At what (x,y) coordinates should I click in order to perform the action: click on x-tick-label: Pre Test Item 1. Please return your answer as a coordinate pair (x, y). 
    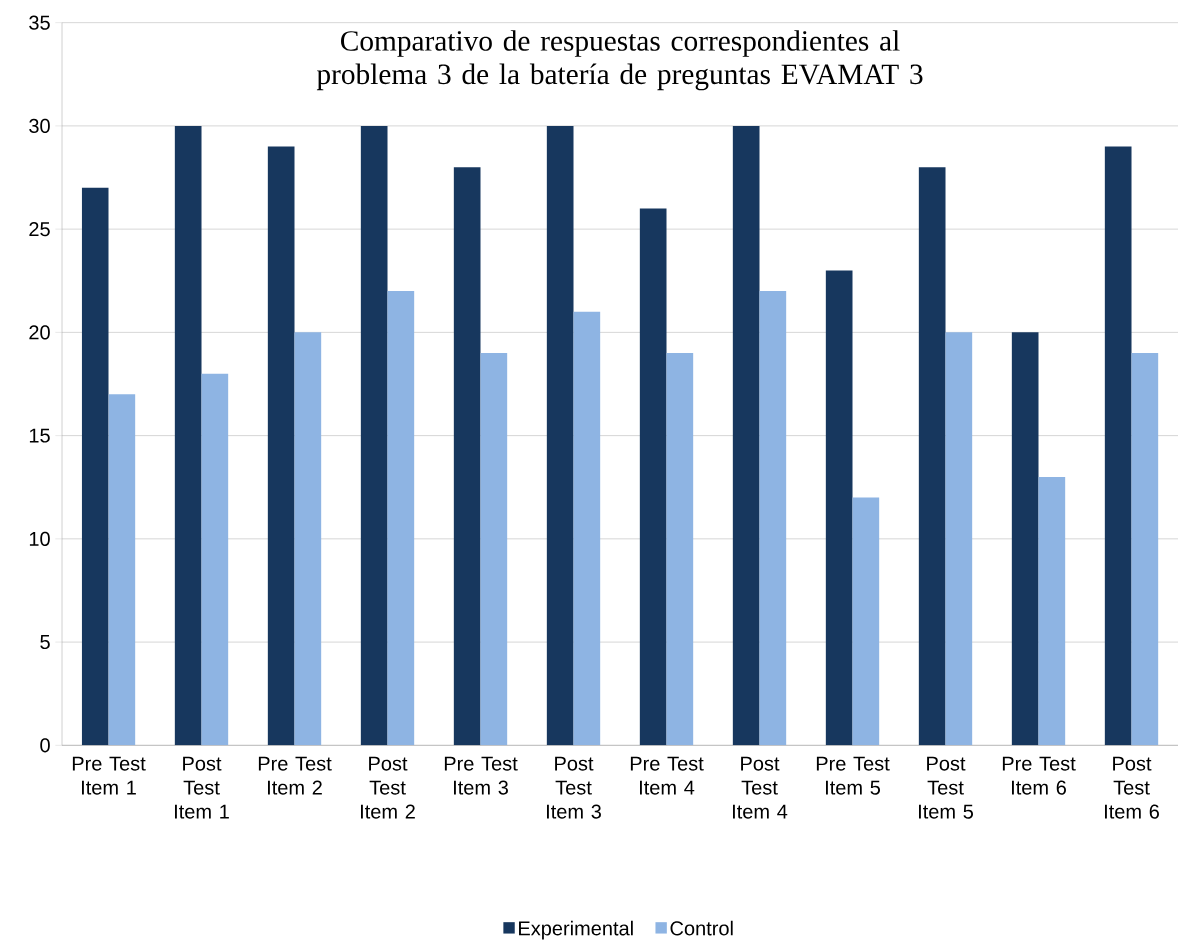
    Looking at the image, I should click on (109, 775).